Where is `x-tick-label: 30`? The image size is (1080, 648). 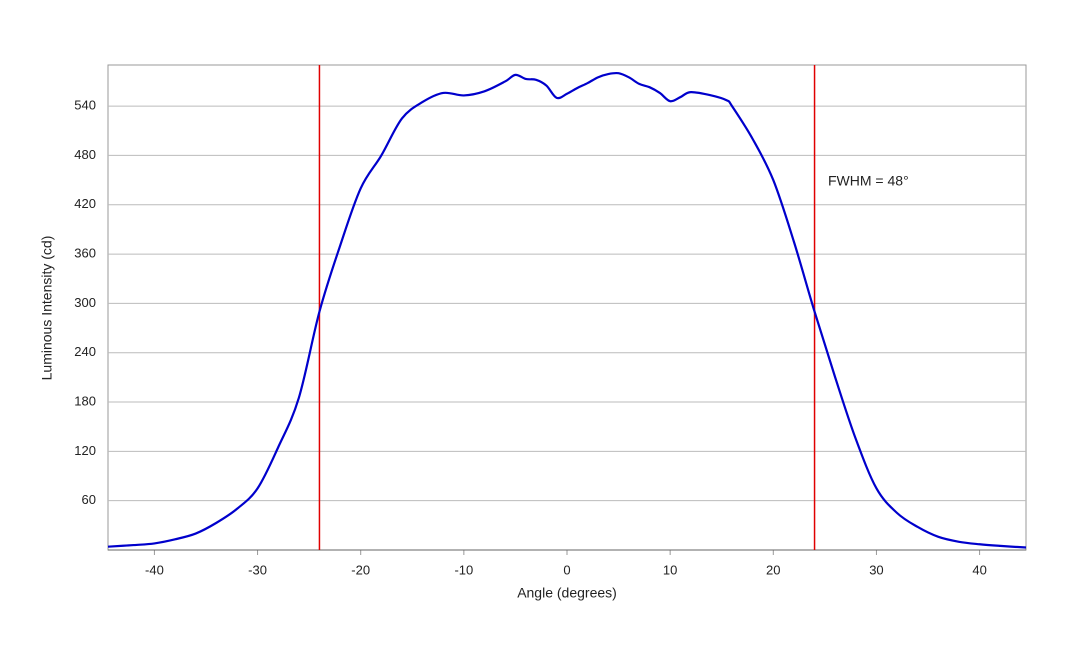 x-tick-label: 30 is located at coordinates (876, 569).